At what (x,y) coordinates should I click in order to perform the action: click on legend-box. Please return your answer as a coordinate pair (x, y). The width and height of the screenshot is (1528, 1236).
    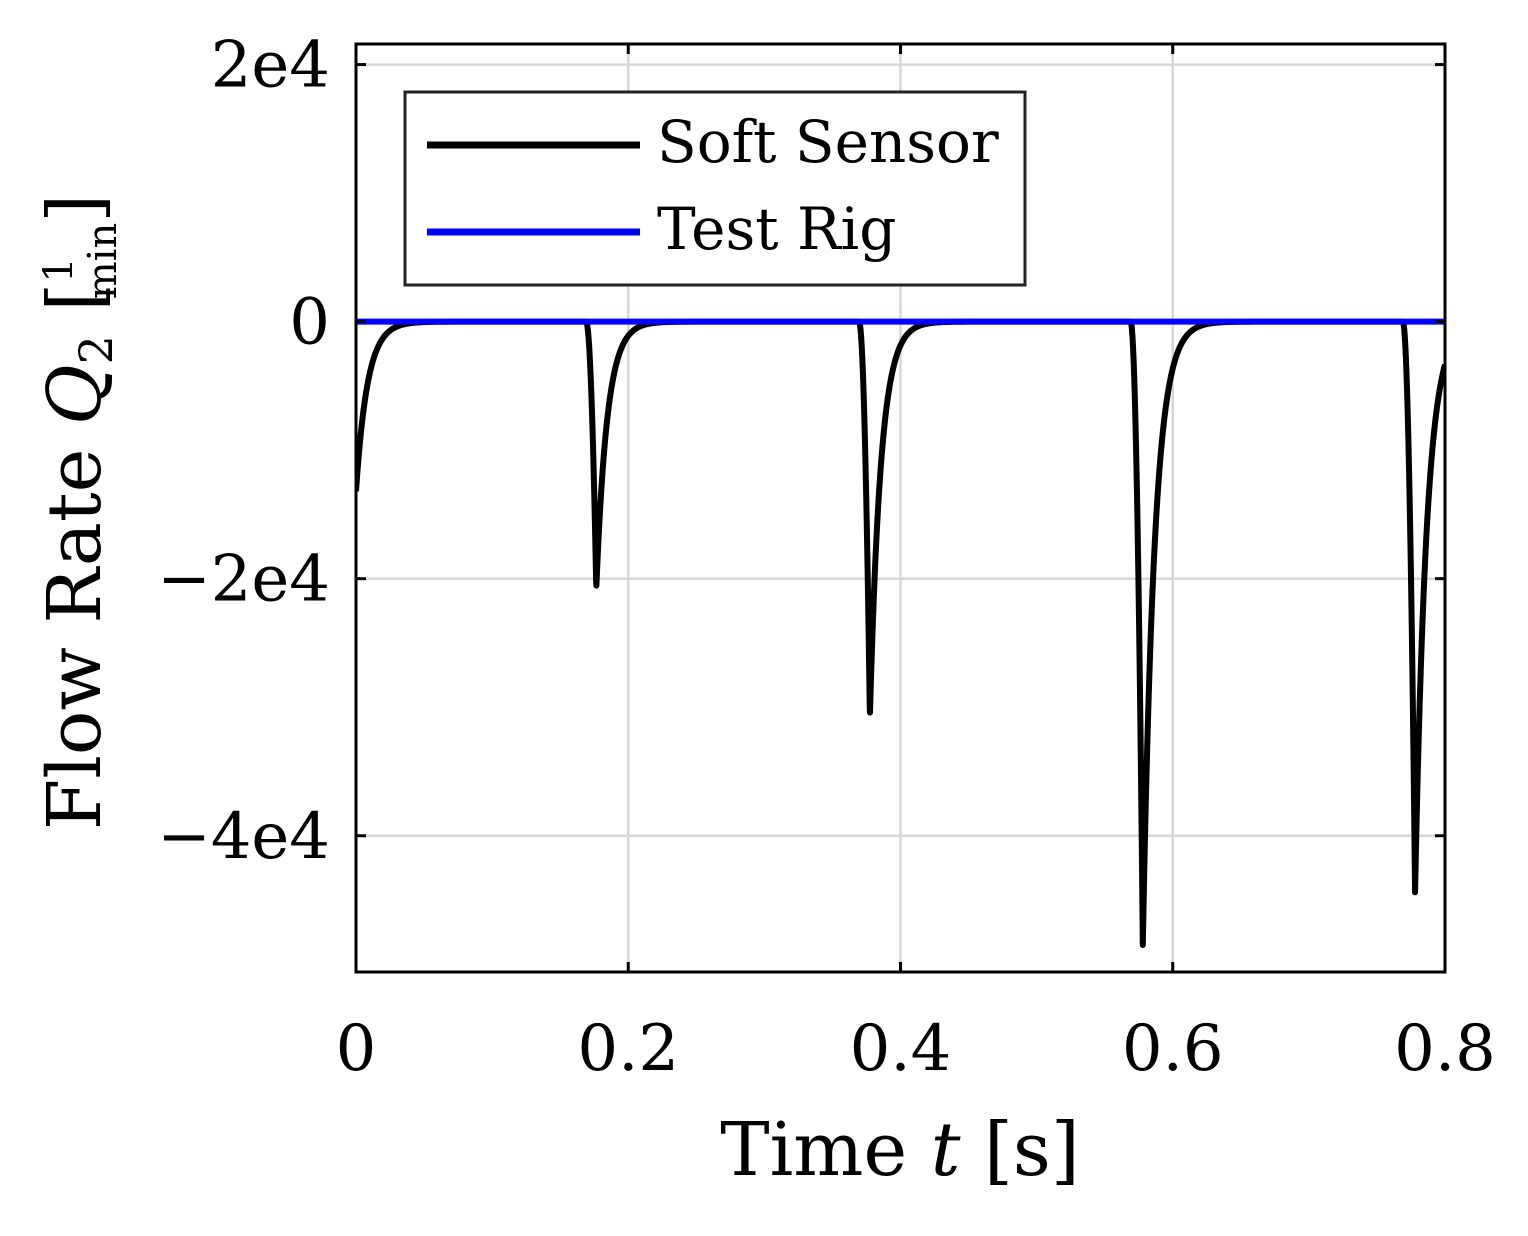
    Looking at the image, I should click on (715, 188).